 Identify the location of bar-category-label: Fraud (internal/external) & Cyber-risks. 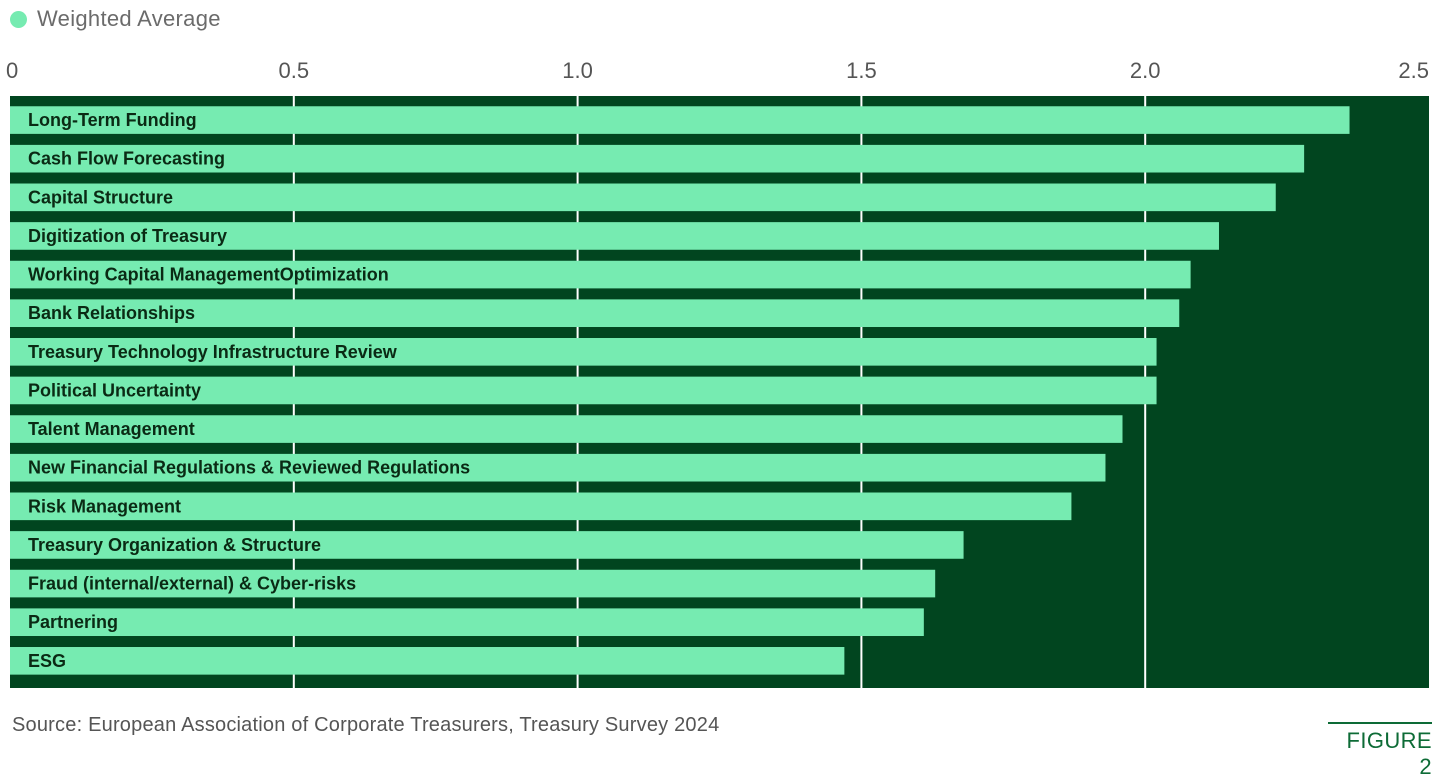
(192, 584).